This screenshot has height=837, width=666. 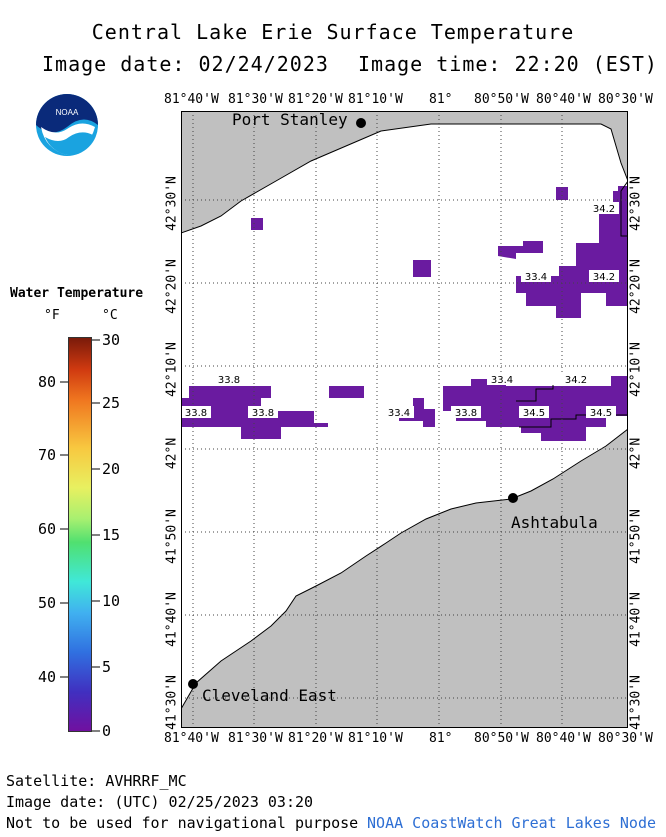 What do you see at coordinates (404, 172) in the screenshot?
I see `land-north` at bounding box center [404, 172].